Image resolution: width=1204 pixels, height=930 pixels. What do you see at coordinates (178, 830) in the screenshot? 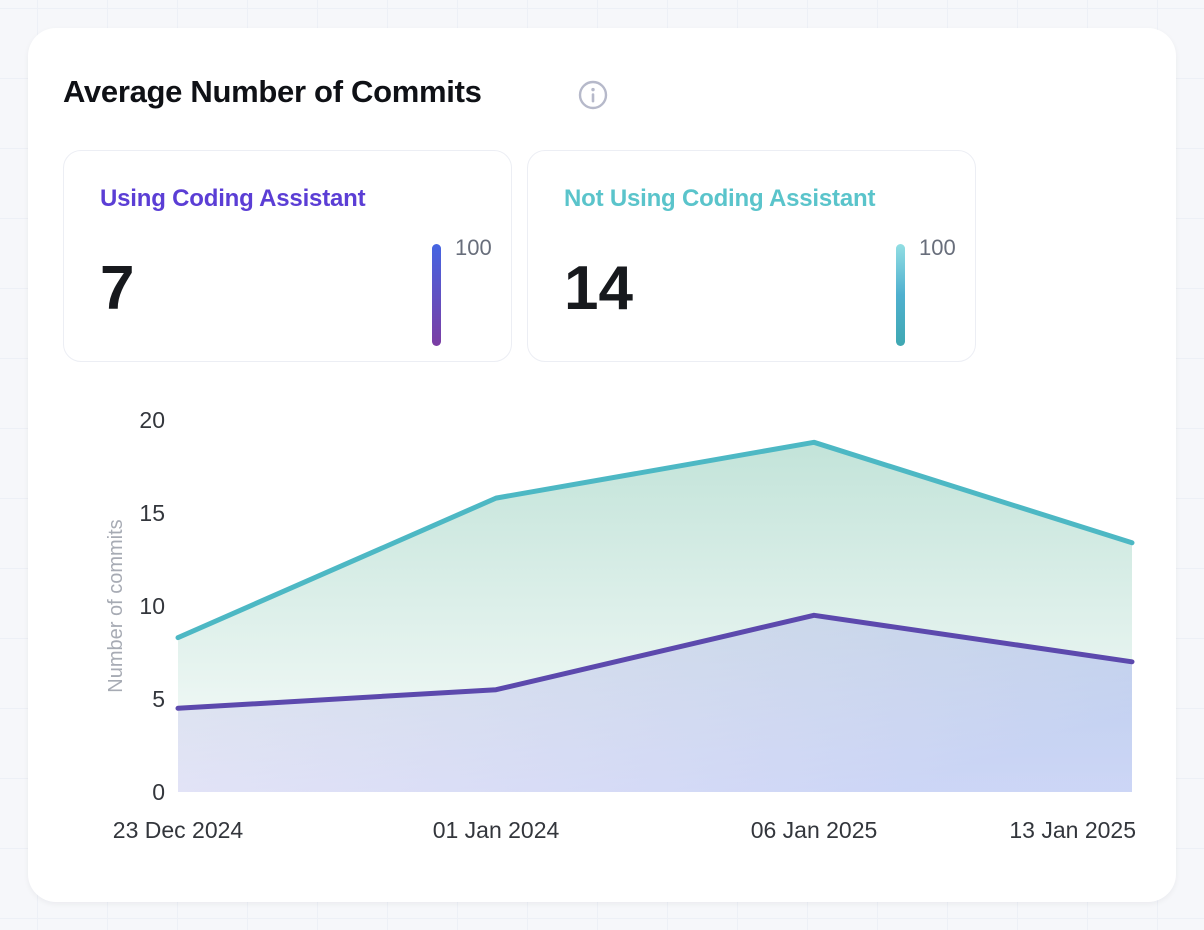
I see `x-axis-label: 23 Dec 2024` at bounding box center [178, 830].